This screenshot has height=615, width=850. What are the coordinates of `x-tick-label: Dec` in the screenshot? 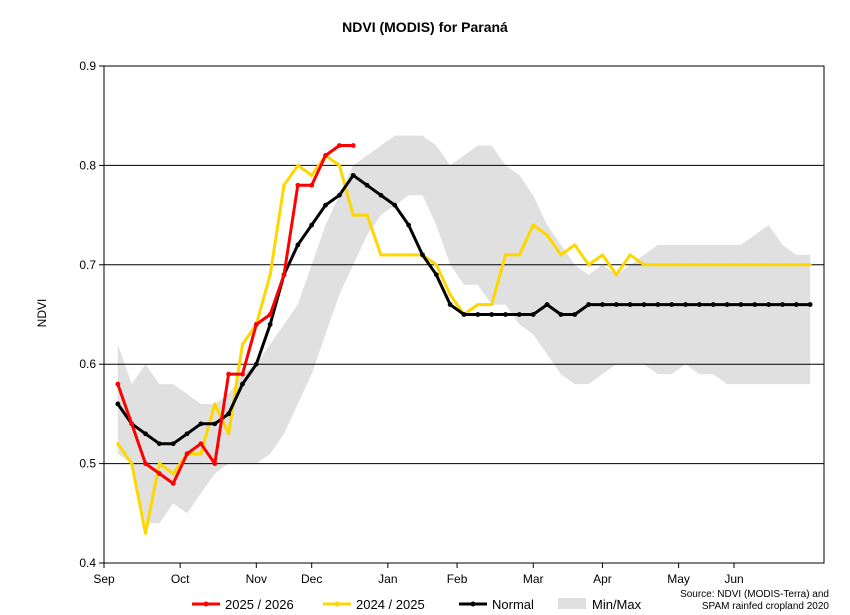 It's located at (311, 579).